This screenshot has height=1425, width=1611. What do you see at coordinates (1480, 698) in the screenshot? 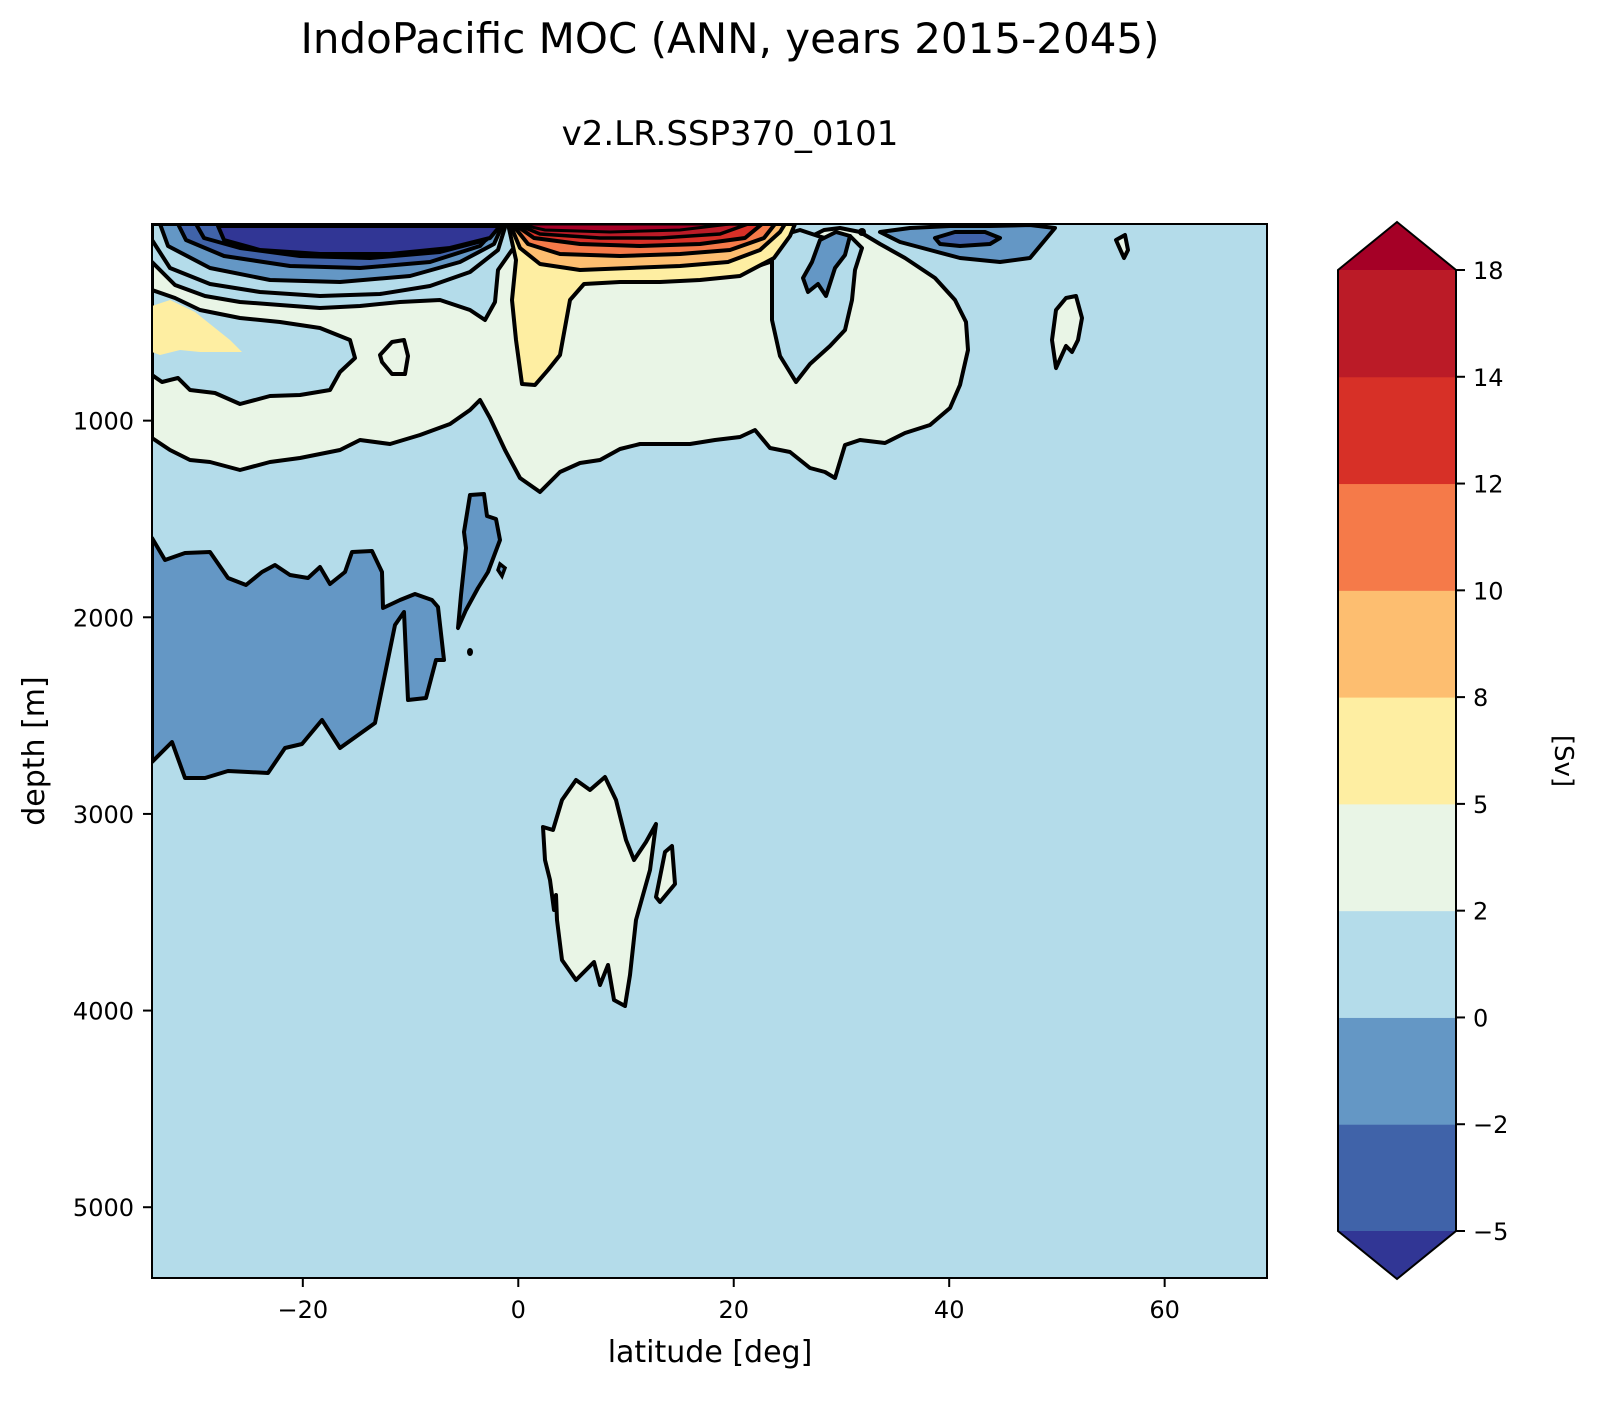
I see `colorbar-tick-label: 8` at bounding box center [1480, 698].